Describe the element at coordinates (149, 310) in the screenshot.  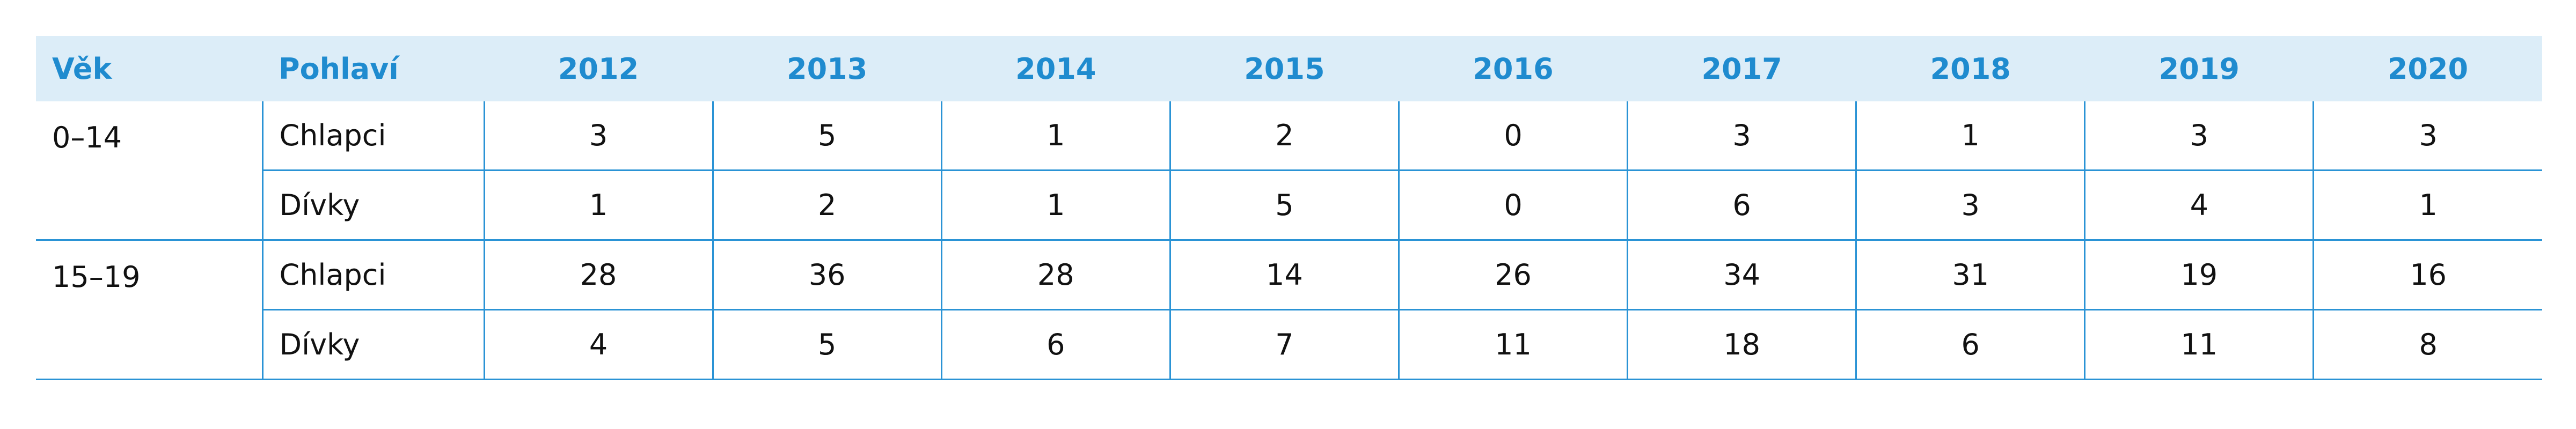
I see `age-cell: 15–19` at that location.